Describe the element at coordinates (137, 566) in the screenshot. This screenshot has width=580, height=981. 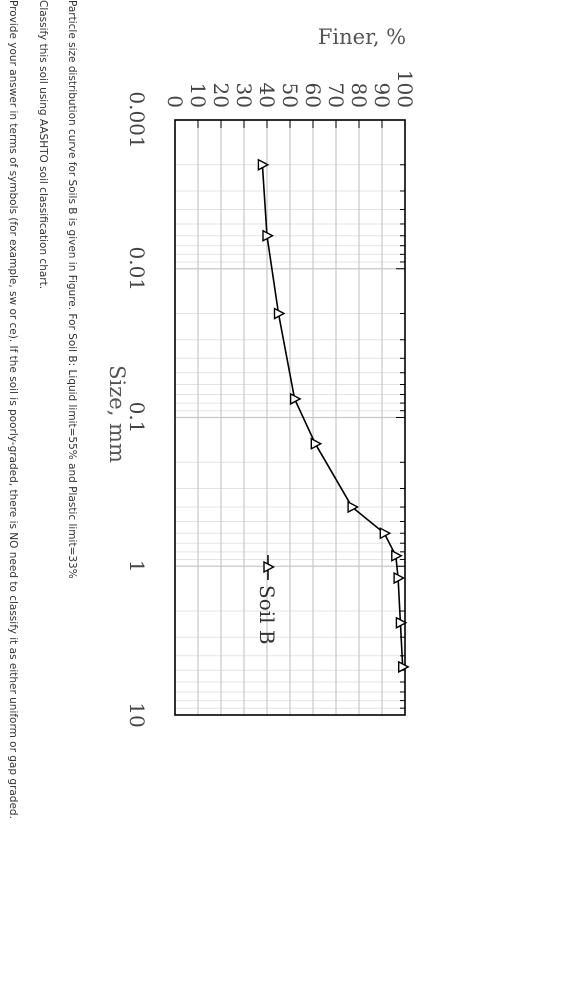
I see `x-tick-label: 1` at that location.